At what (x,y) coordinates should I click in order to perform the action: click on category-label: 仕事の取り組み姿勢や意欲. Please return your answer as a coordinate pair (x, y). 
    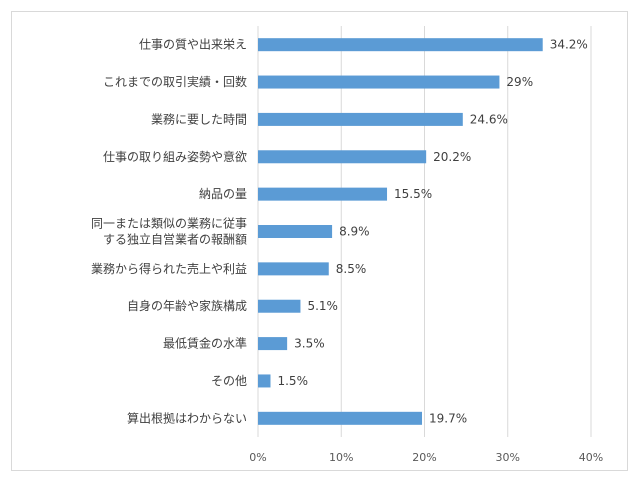
    Looking at the image, I should click on (175, 156).